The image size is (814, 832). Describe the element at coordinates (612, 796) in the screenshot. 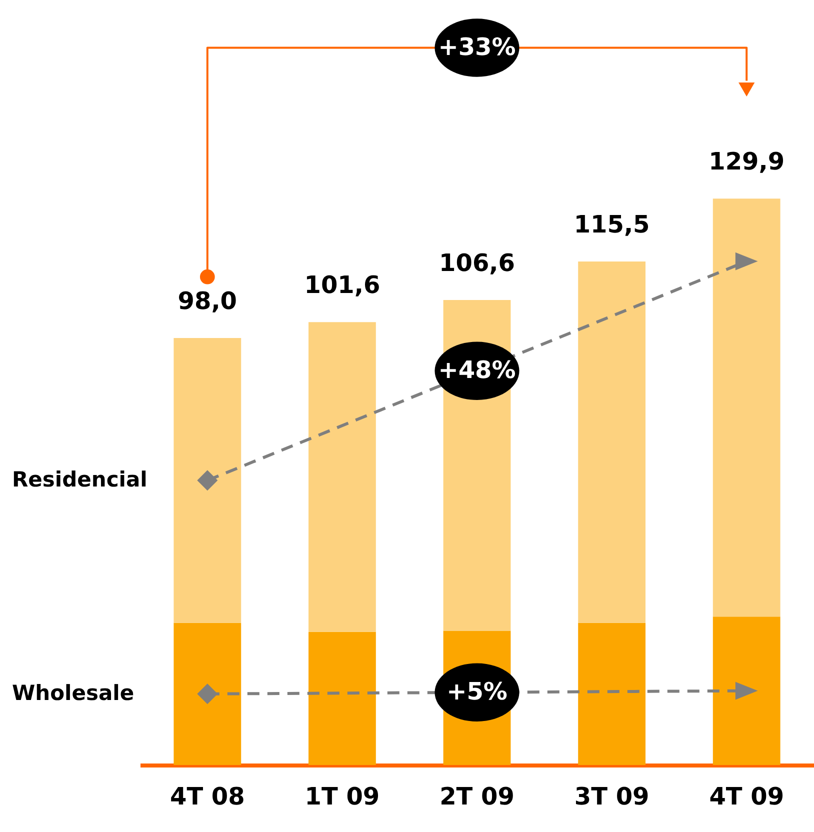

I see `x-tick-label: 3T 09` at that location.